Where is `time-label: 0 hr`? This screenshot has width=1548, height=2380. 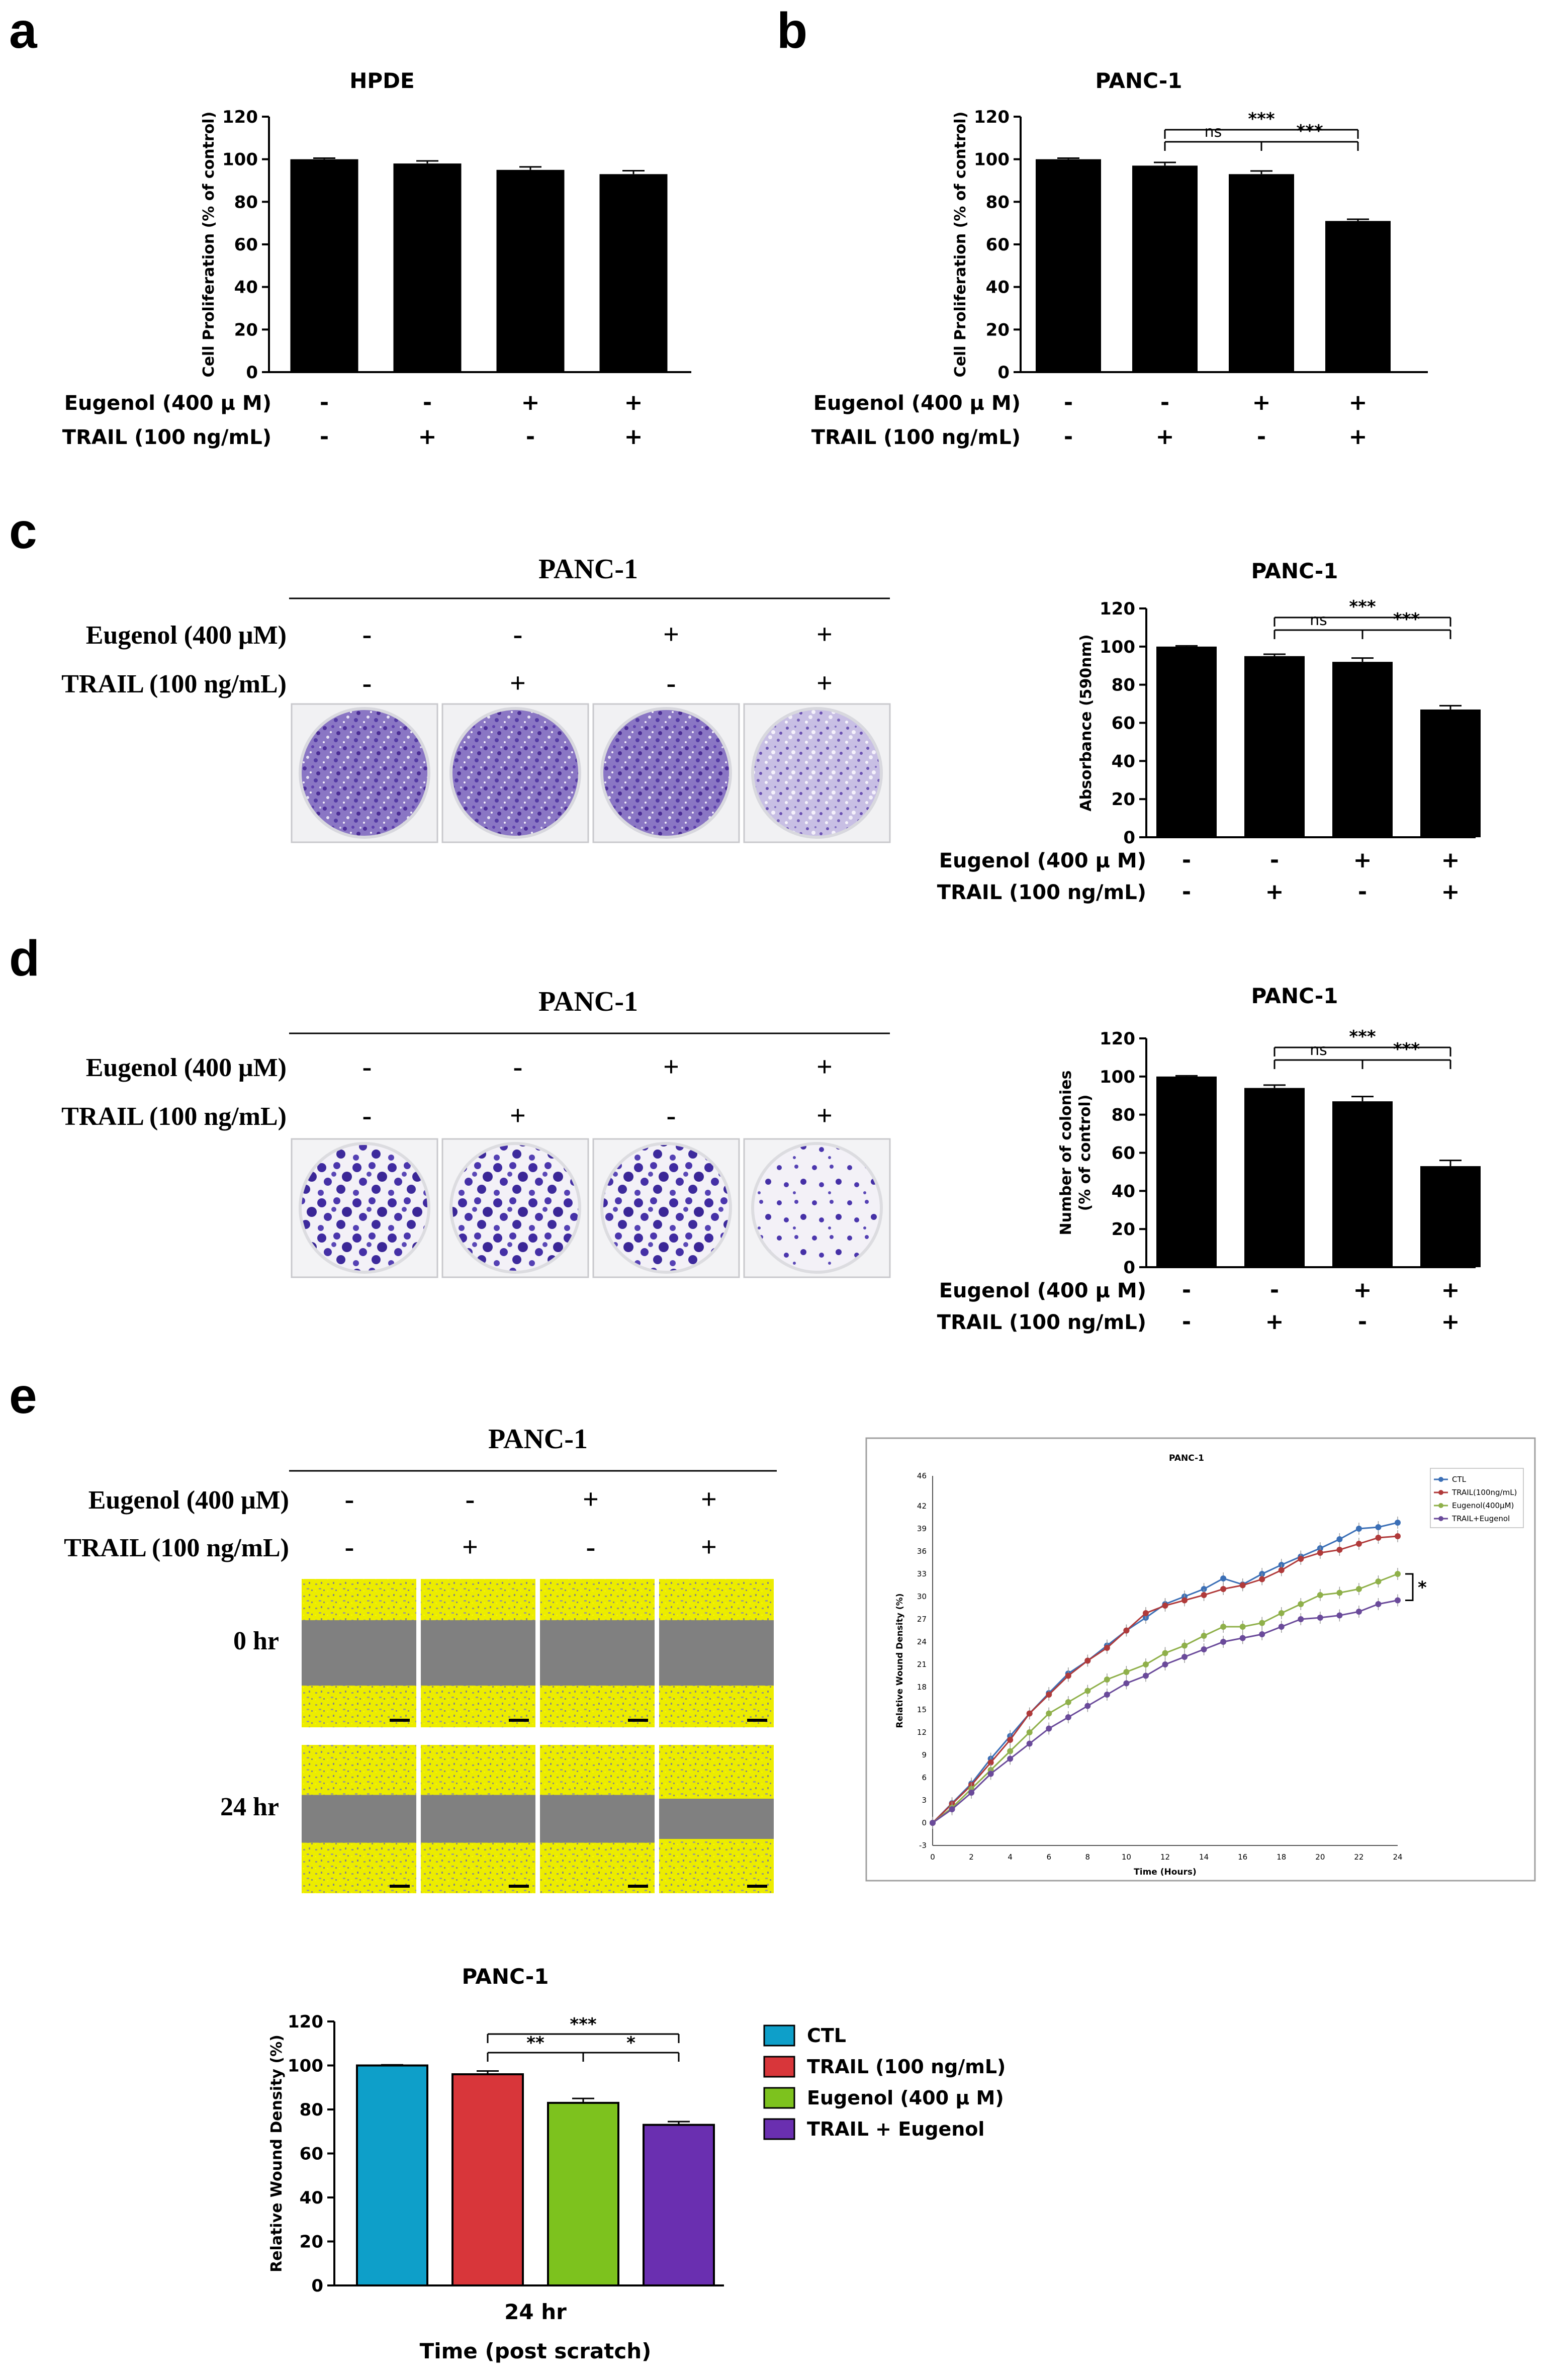
time-label: 0 hr is located at coordinates (256, 1641).